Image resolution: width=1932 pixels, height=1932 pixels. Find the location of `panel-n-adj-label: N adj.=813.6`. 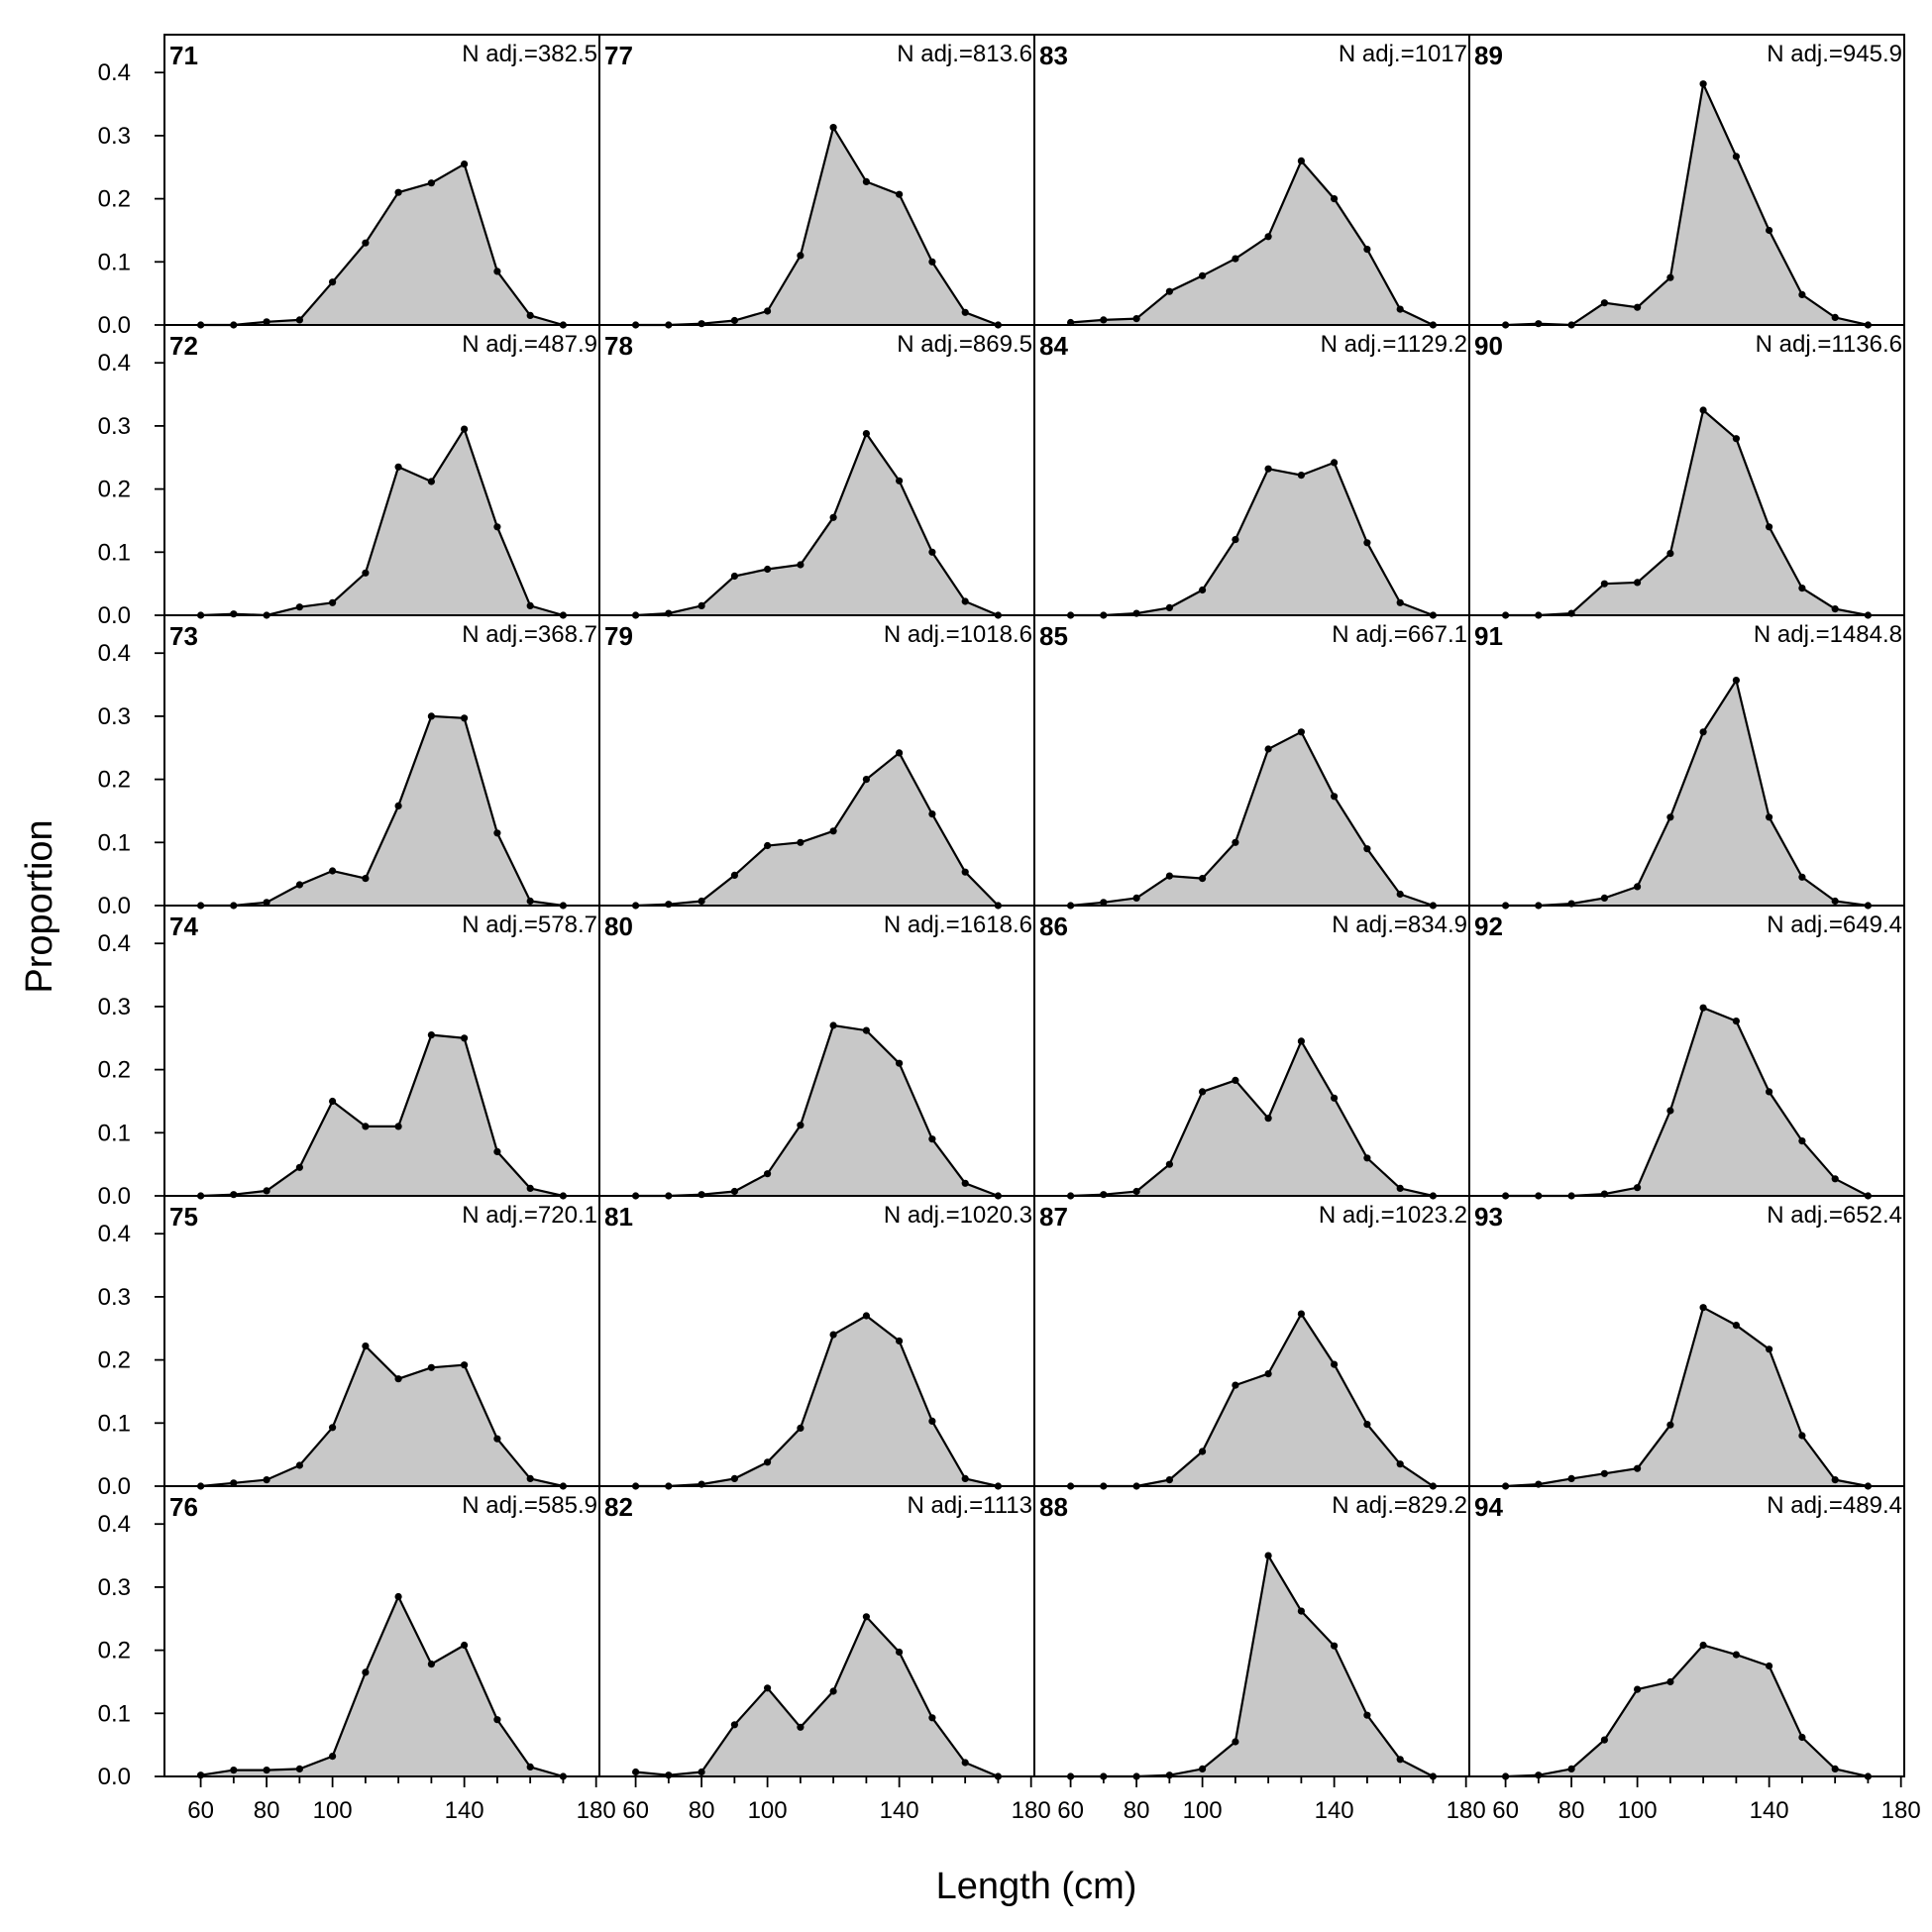

panel-n-adj-label: N adj.=813.6 is located at coordinates (964, 54).